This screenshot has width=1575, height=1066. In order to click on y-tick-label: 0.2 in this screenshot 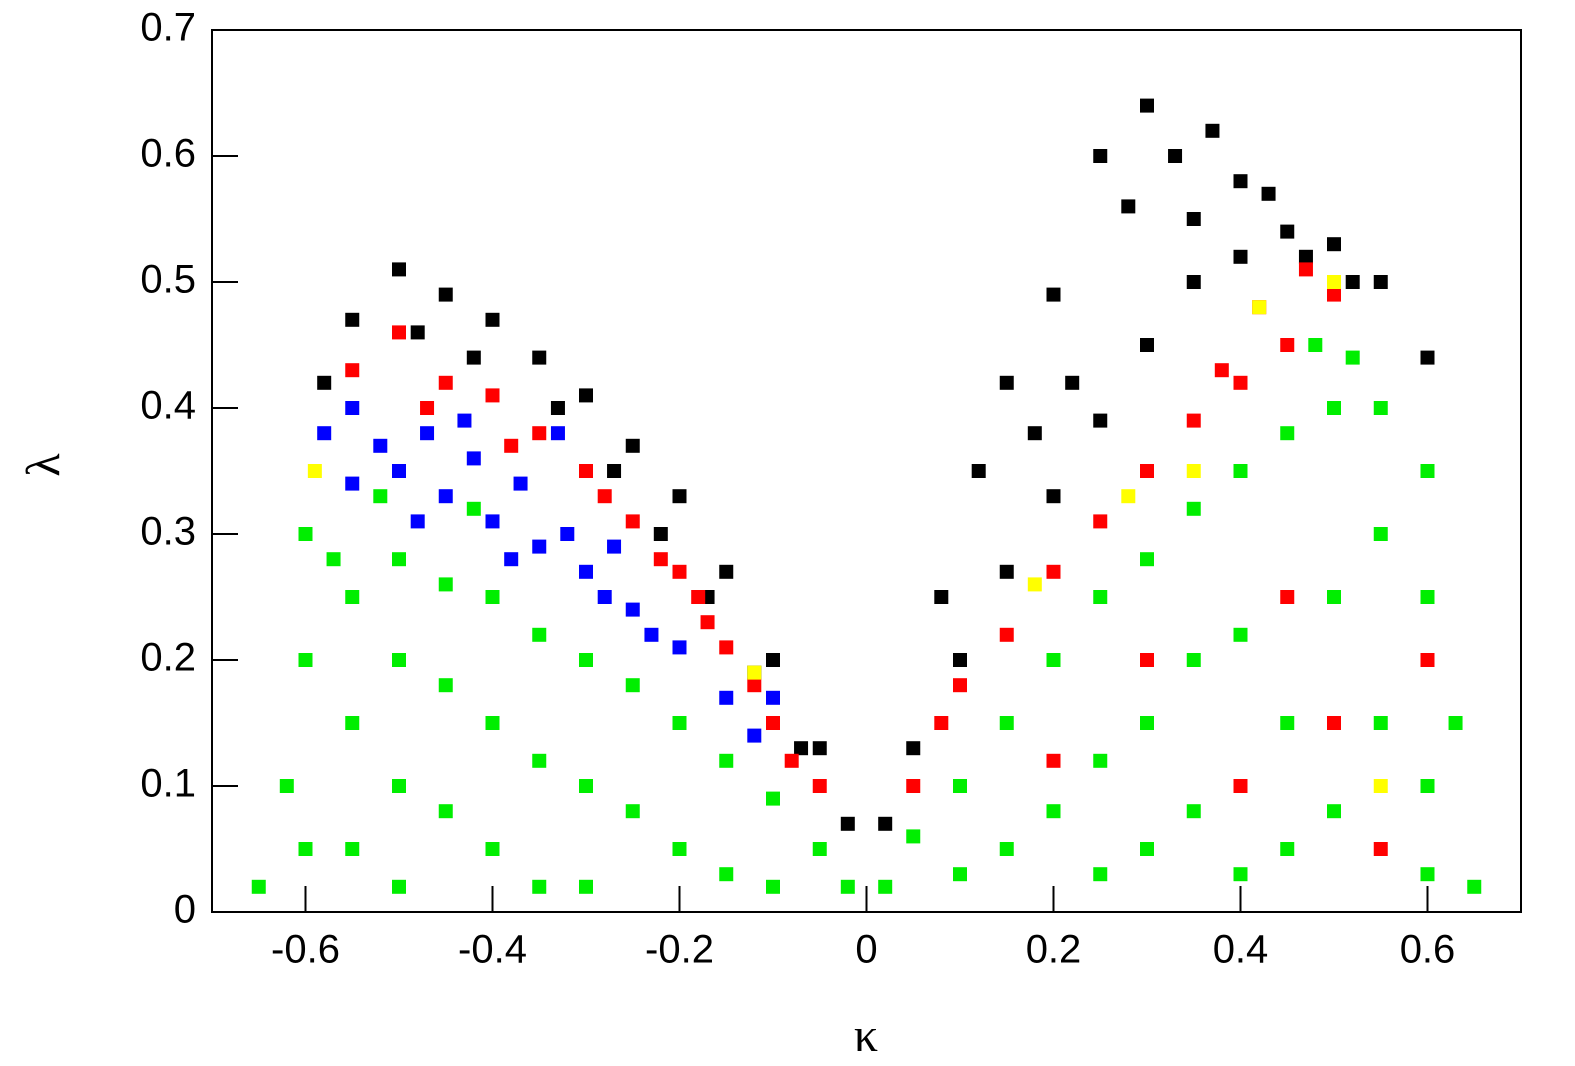, I will do `click(168, 658)`.